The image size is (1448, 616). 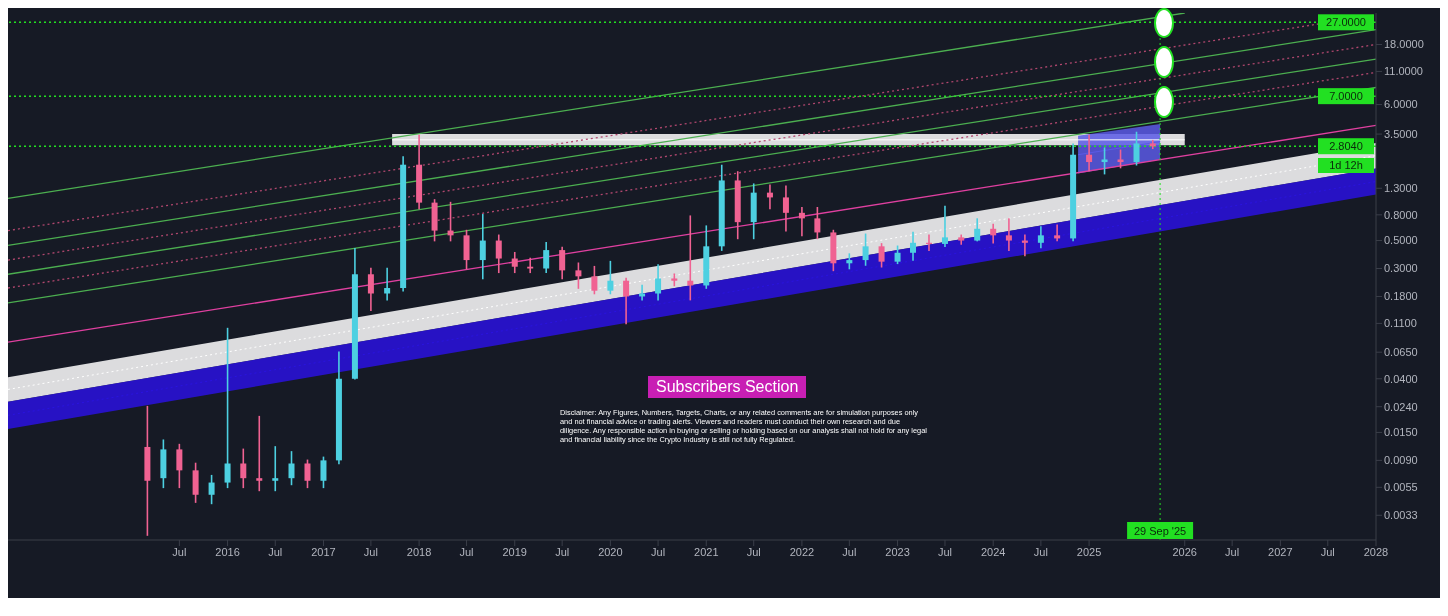 What do you see at coordinates (1401, 460) in the screenshot?
I see `y-tick-label: 0.0090` at bounding box center [1401, 460].